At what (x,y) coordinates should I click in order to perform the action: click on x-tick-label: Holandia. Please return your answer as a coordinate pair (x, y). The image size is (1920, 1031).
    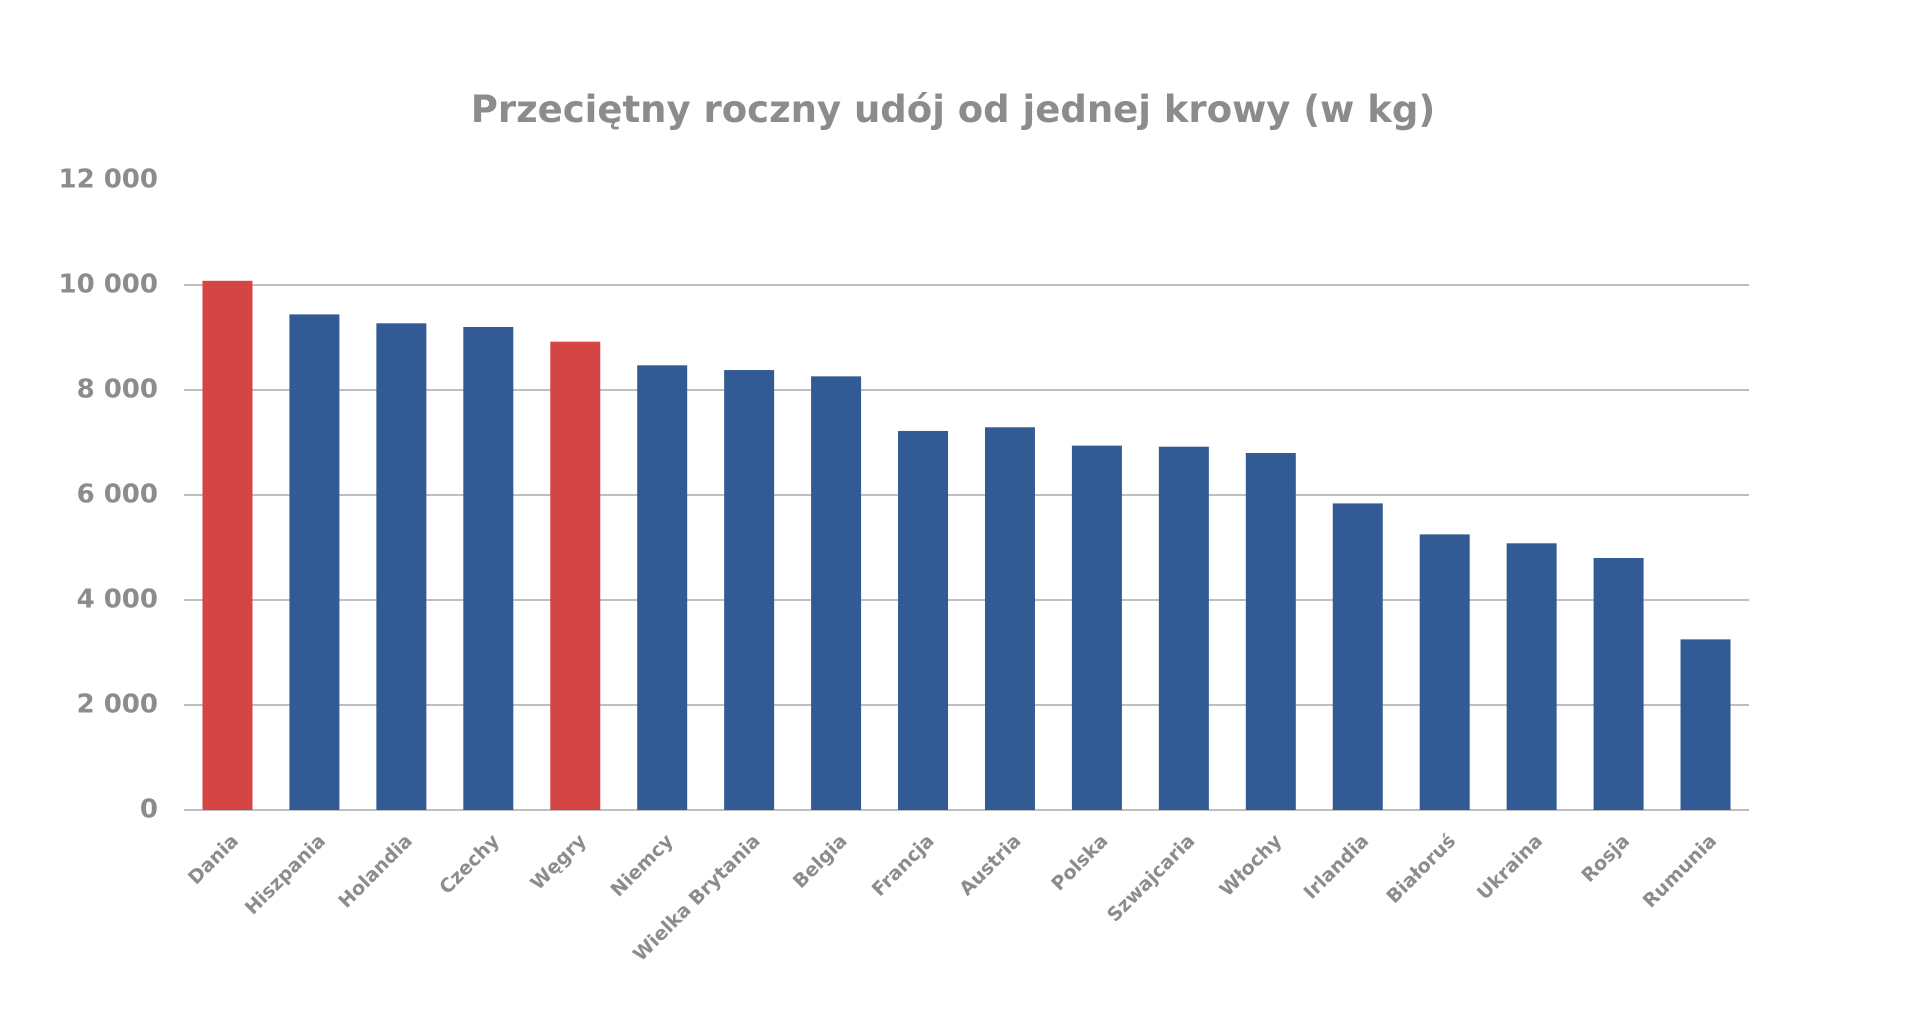
    Looking at the image, I should click on (375, 871).